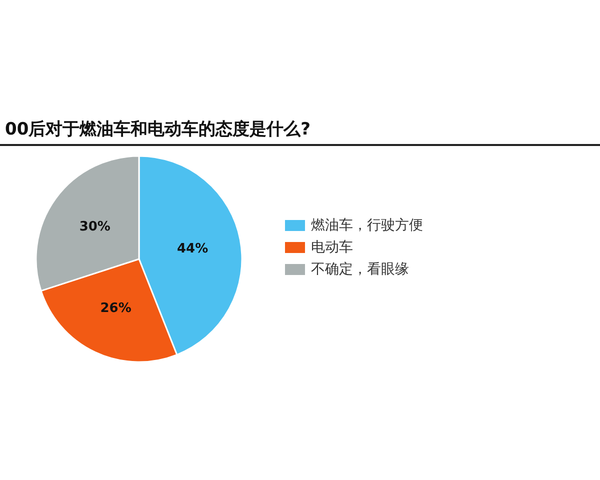  What do you see at coordinates (192, 248) in the screenshot?
I see `data-label: 44%` at bounding box center [192, 248].